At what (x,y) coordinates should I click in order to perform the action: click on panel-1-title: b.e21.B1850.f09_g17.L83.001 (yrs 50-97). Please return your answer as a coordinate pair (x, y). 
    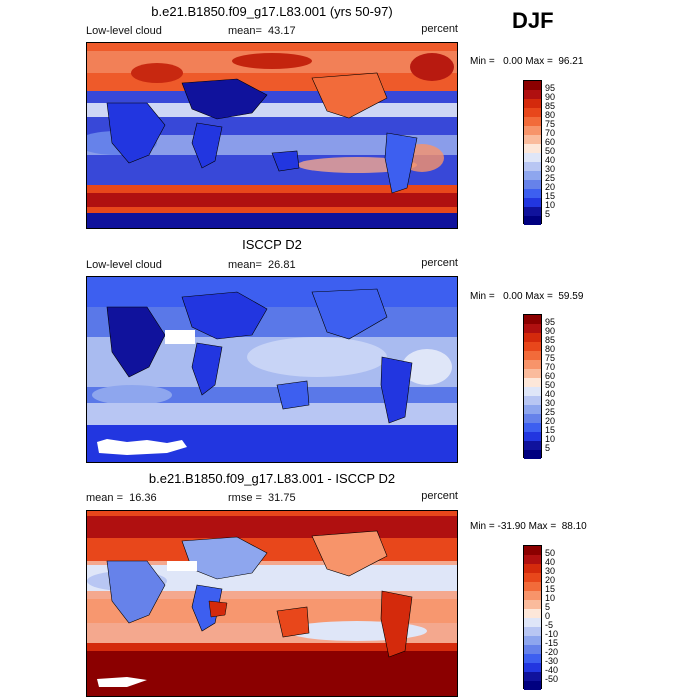
    Looking at the image, I should click on (272, 11).